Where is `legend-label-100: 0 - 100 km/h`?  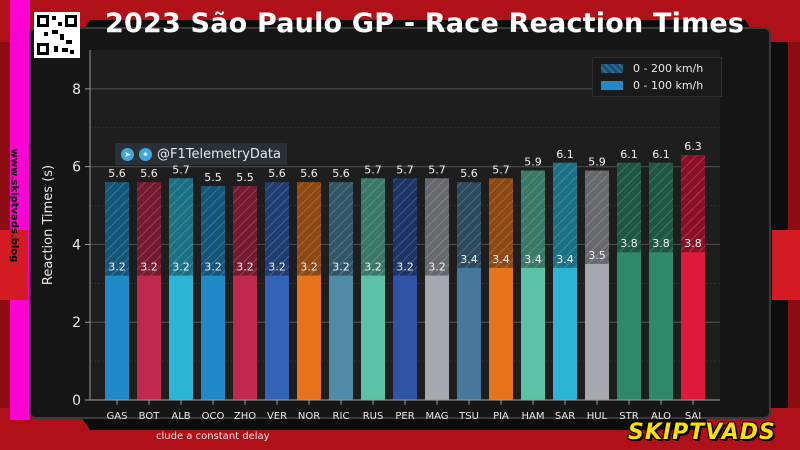
legend-label-100: 0 - 100 km/h is located at coordinates (668, 85).